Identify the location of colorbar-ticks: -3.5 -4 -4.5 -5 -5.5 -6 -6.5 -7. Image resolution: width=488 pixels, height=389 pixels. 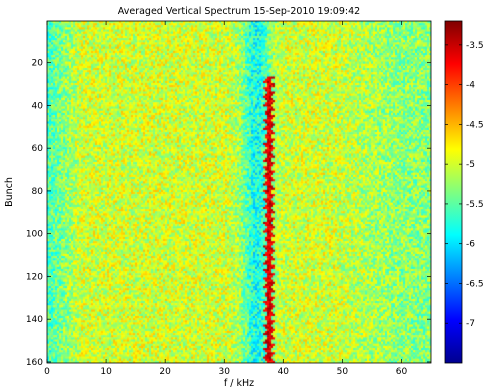
(464, 185).